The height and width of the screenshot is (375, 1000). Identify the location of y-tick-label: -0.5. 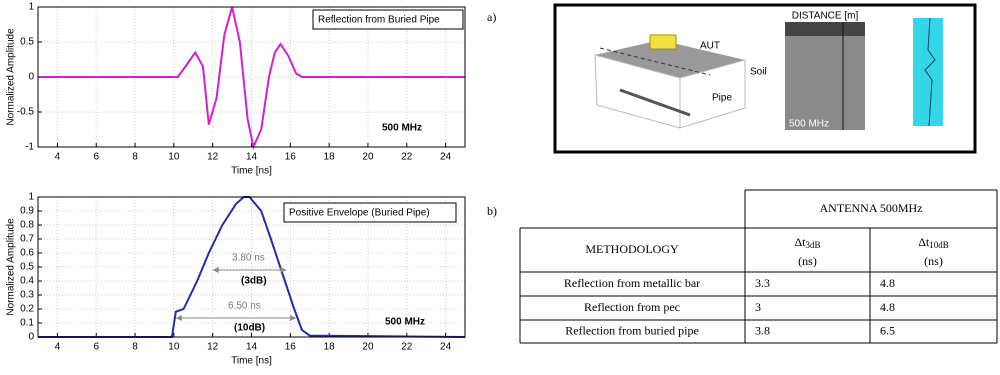
(26, 112).